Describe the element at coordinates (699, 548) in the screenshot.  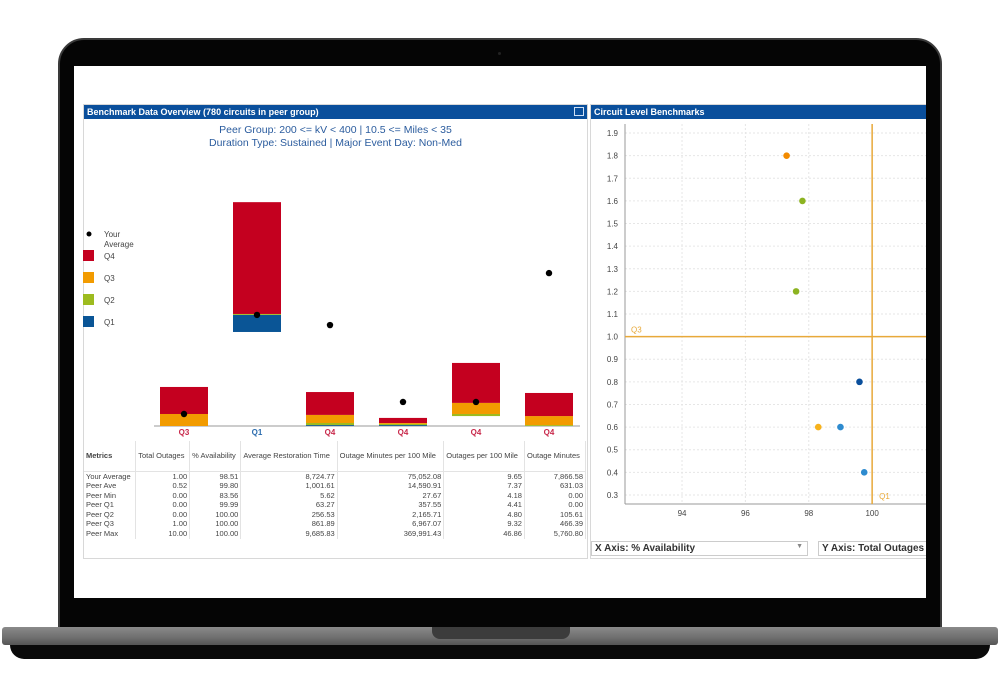
I see `x-axis-select: X Axis: % Availability ▼` at that location.